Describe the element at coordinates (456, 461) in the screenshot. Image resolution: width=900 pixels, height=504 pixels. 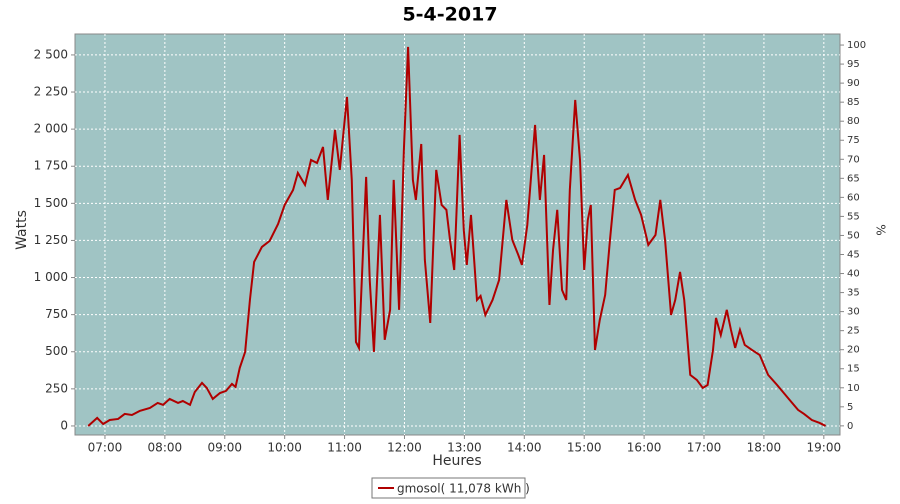
I see `x-axis-label: Heures` at that location.